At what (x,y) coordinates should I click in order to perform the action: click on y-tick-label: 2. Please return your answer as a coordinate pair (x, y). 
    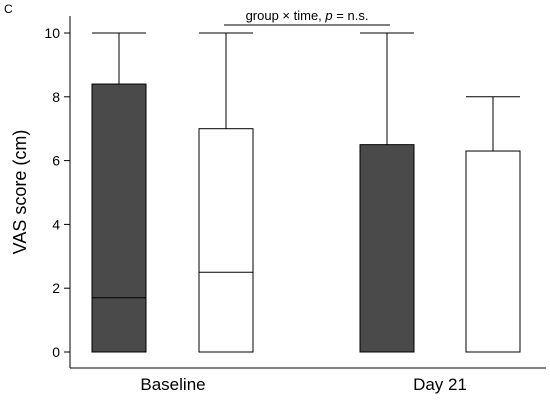
    Looking at the image, I should click on (56, 288).